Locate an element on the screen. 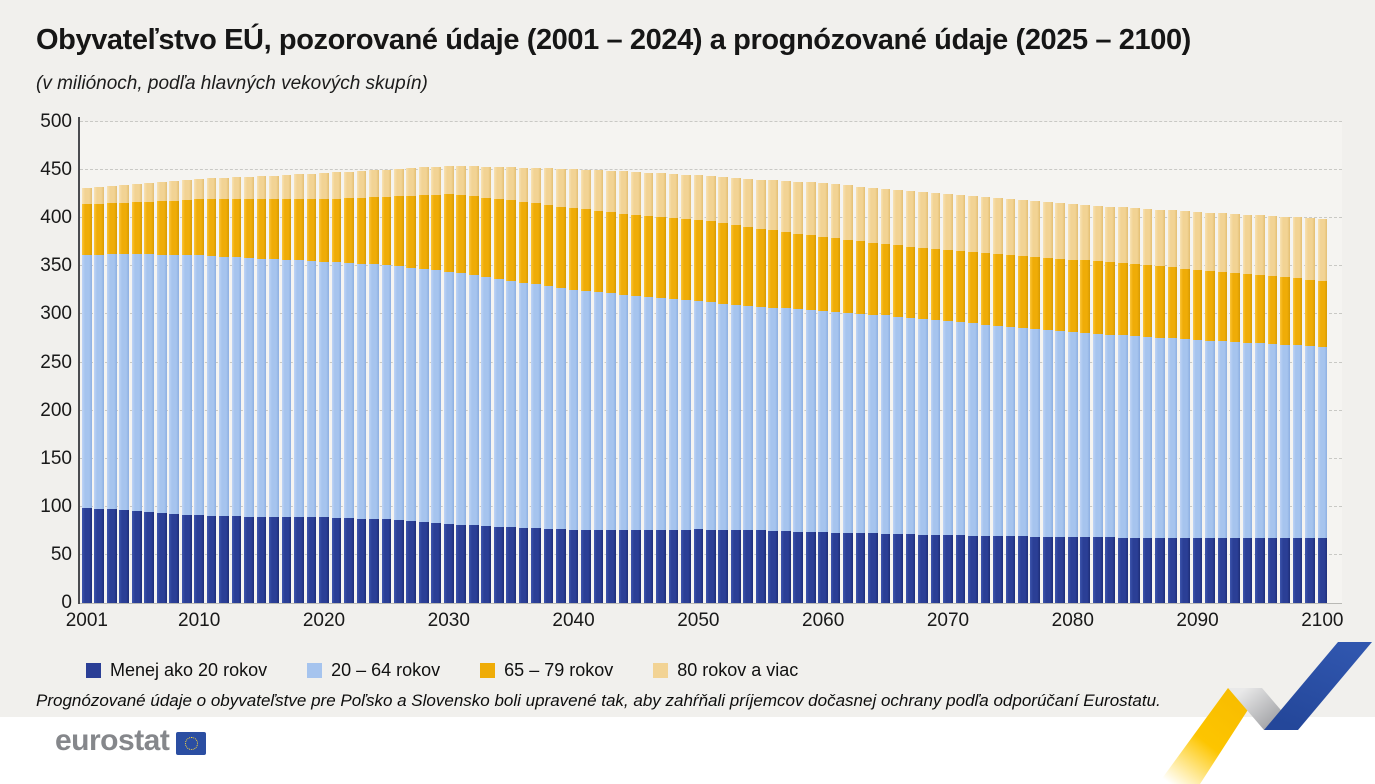 This screenshot has height=784, width=1375. bar-2098 is located at coordinates (1297, 410).